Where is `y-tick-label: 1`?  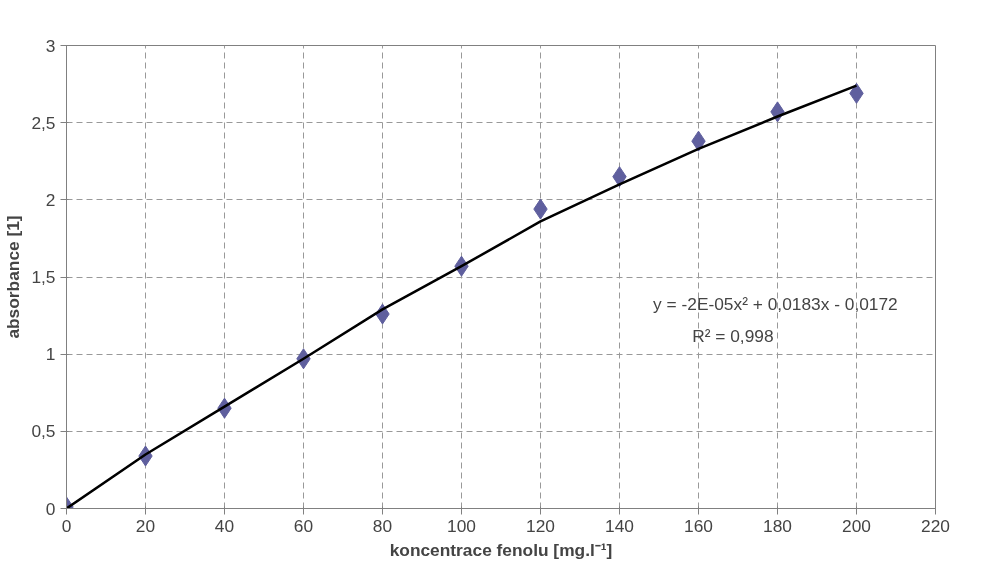
y-tick-label: 1 is located at coordinates (50, 354).